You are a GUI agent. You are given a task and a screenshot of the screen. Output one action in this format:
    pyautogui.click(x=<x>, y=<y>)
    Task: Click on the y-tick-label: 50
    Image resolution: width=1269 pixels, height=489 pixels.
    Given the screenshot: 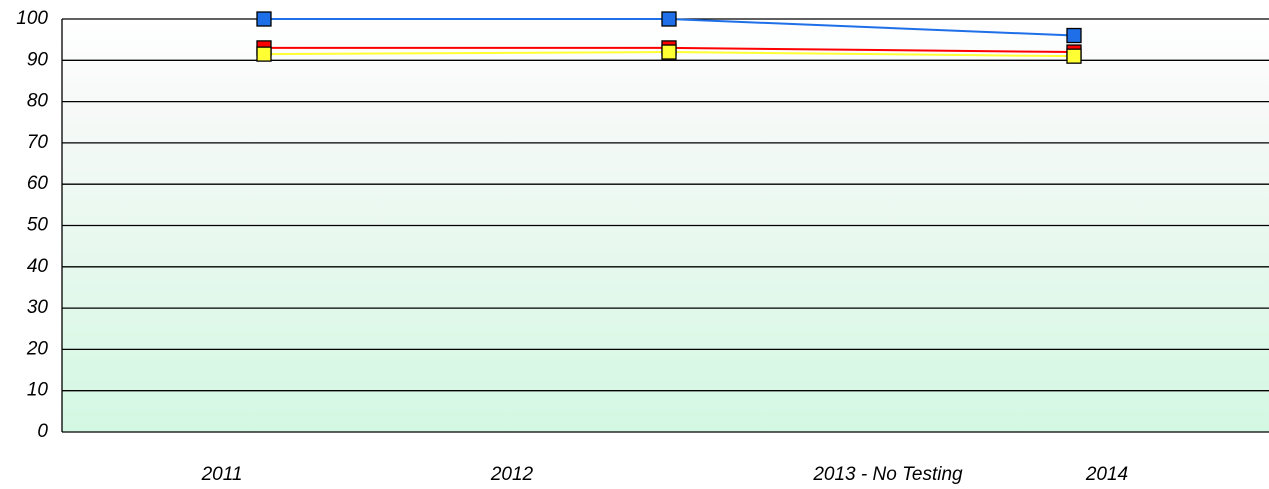 What is the action you would take?
    pyautogui.click(x=38, y=225)
    